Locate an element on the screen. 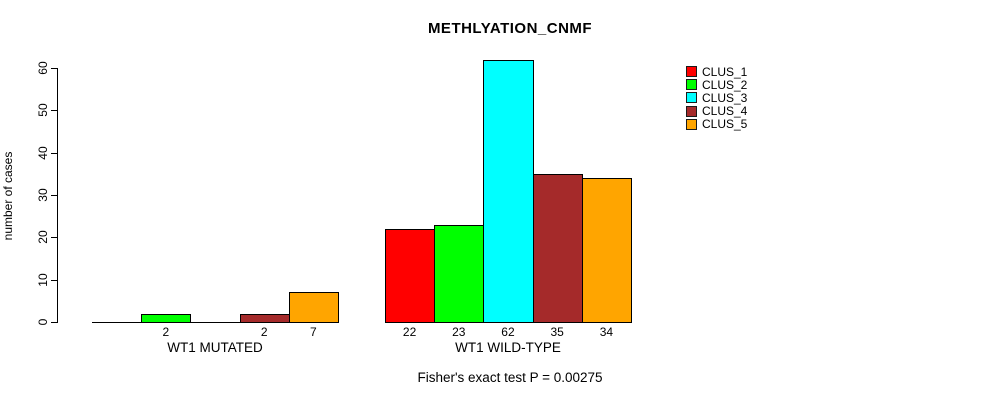  legend-label: CLUS_1 is located at coordinates (725, 71).